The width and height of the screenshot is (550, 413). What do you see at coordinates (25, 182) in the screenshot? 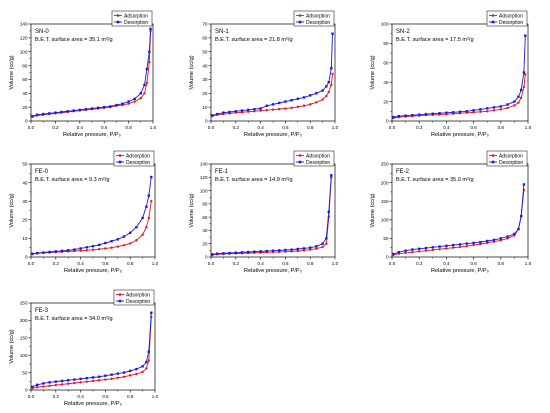
I see `y-tick-label: 40` at bounding box center [25, 182].